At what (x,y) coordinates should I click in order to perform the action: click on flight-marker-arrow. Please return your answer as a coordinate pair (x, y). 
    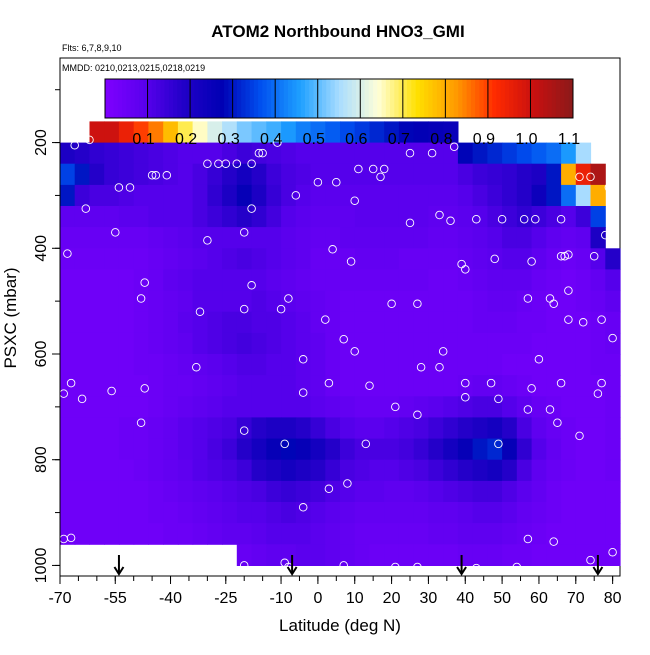
    Looking at the image, I should click on (598, 565).